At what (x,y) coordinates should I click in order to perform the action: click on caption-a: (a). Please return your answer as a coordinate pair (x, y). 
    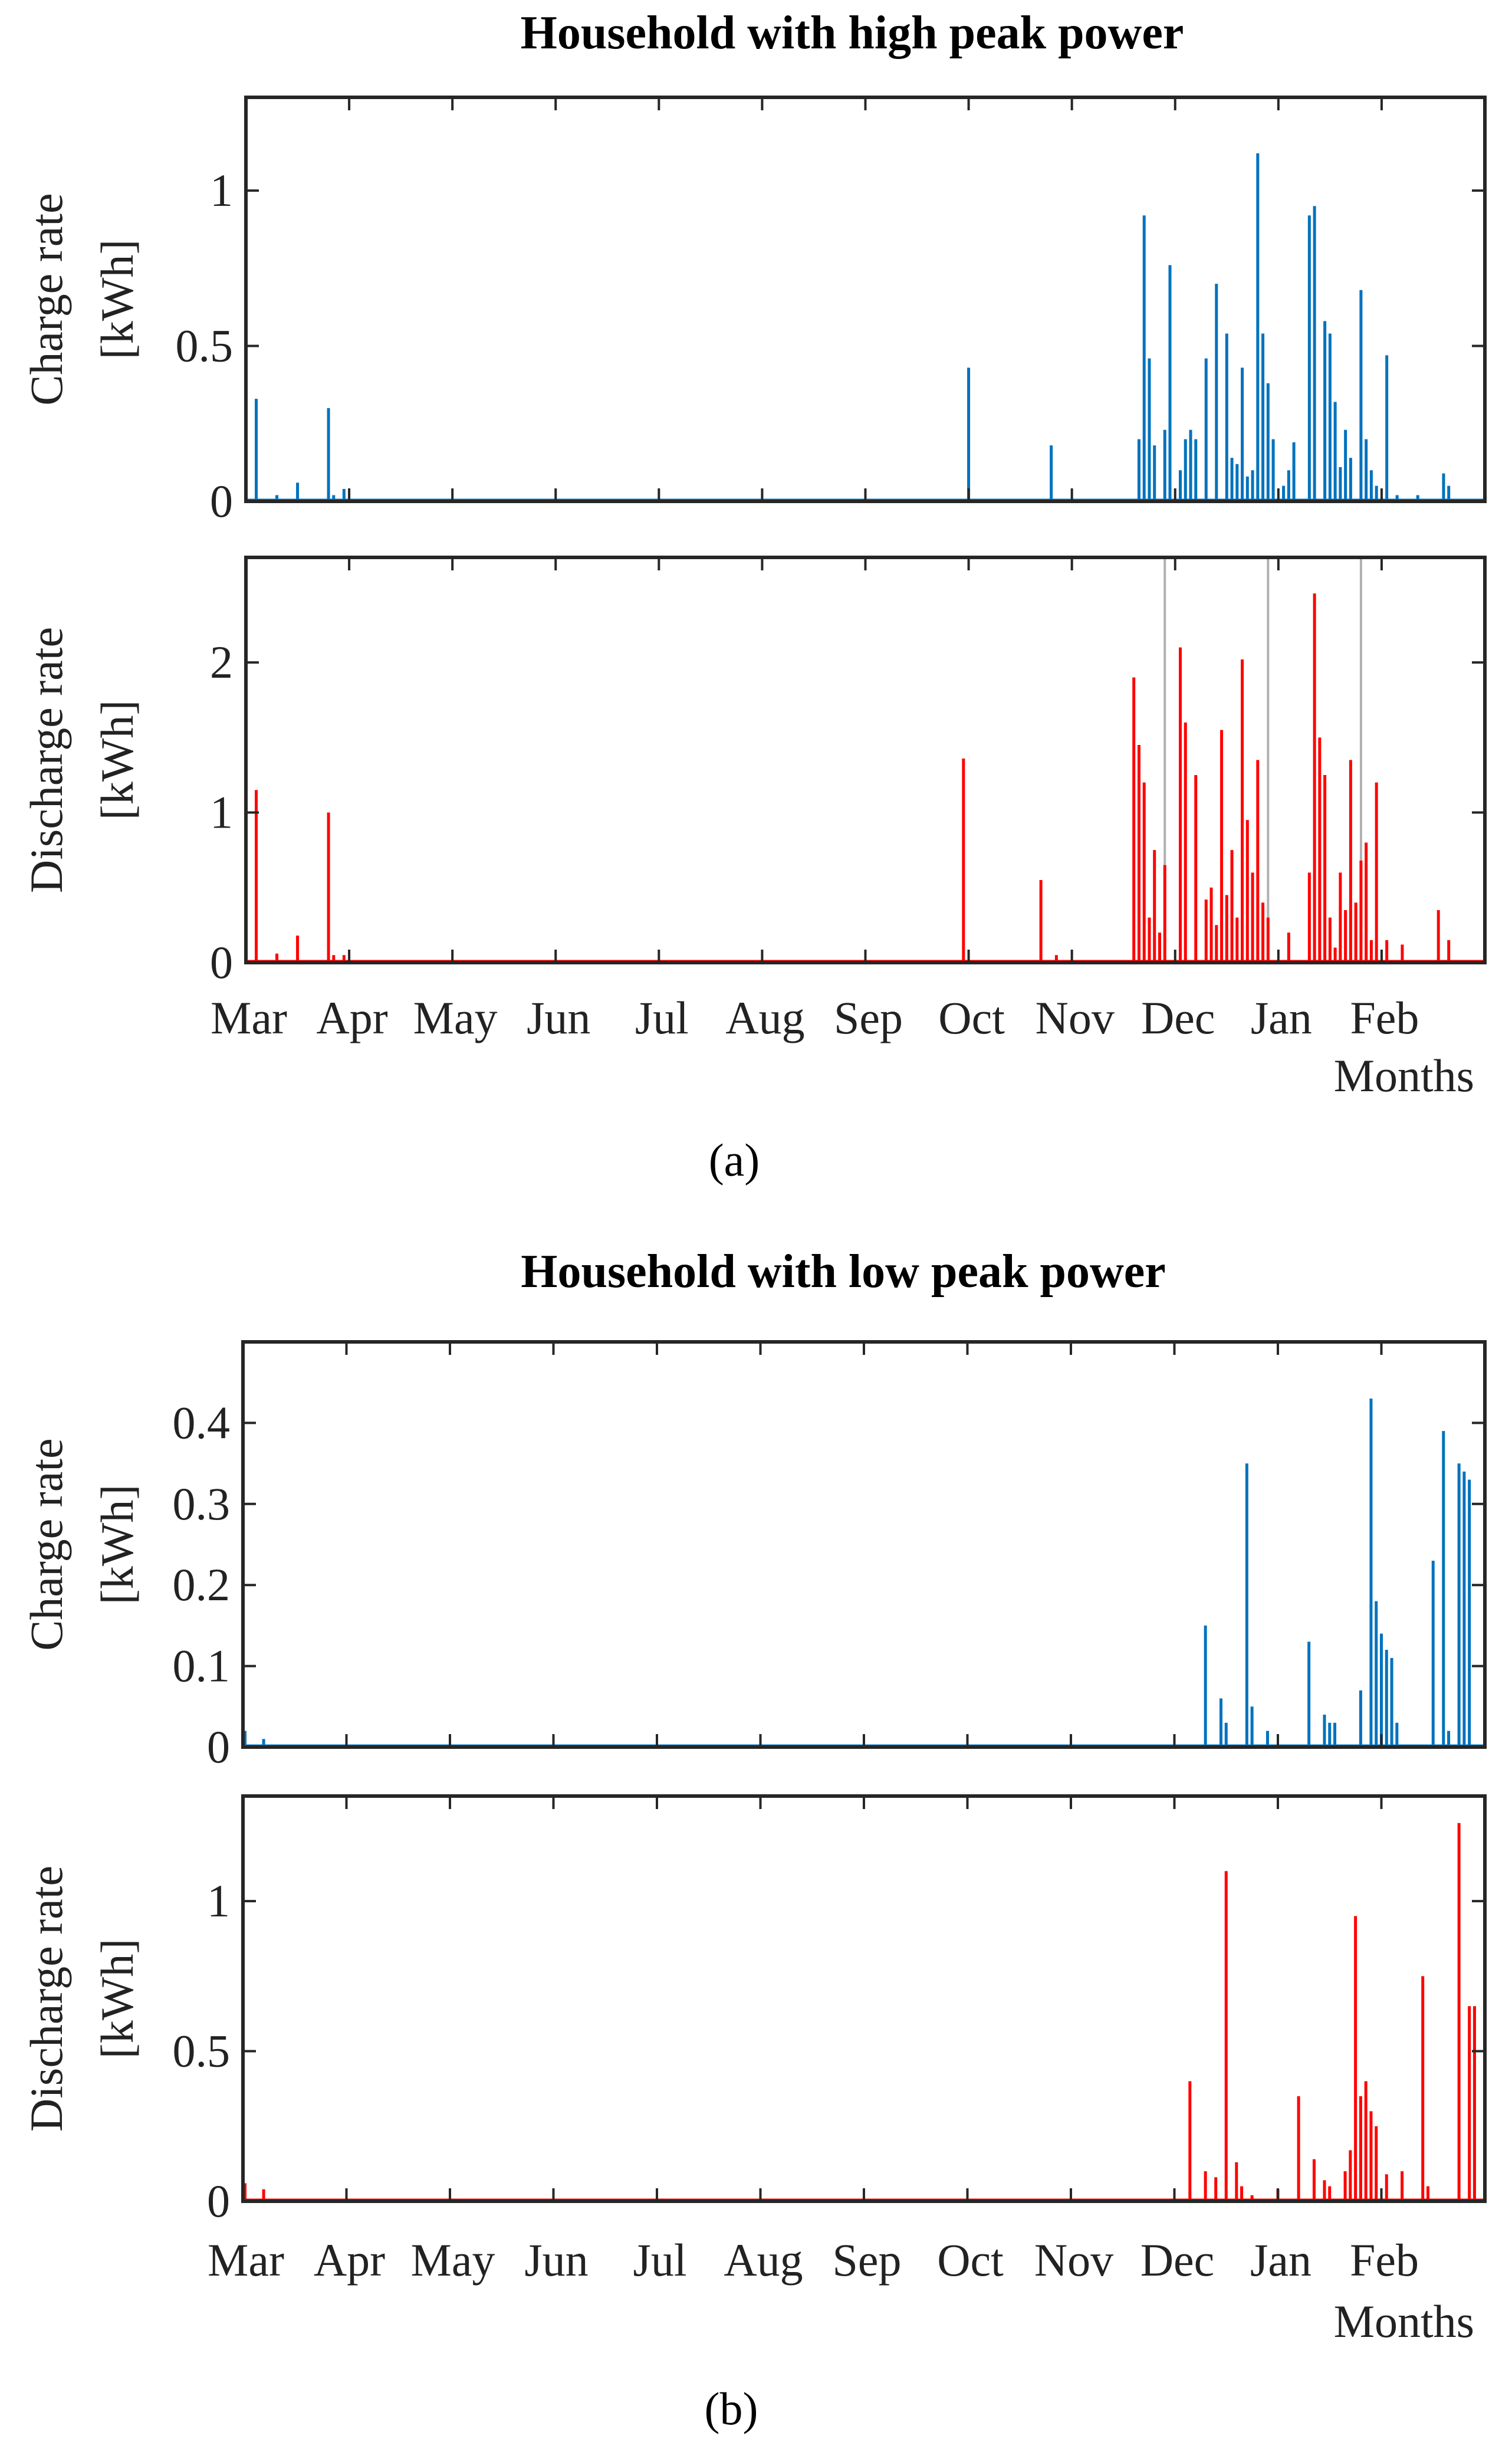
    Looking at the image, I should click on (735, 1160).